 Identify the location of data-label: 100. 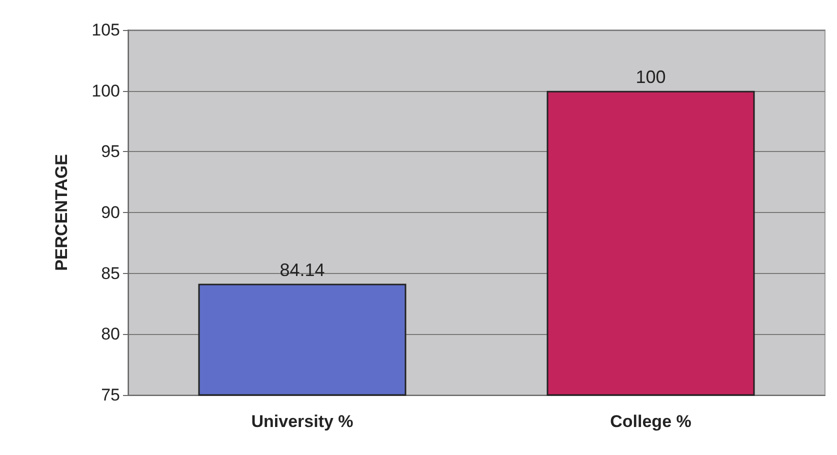
(651, 76).